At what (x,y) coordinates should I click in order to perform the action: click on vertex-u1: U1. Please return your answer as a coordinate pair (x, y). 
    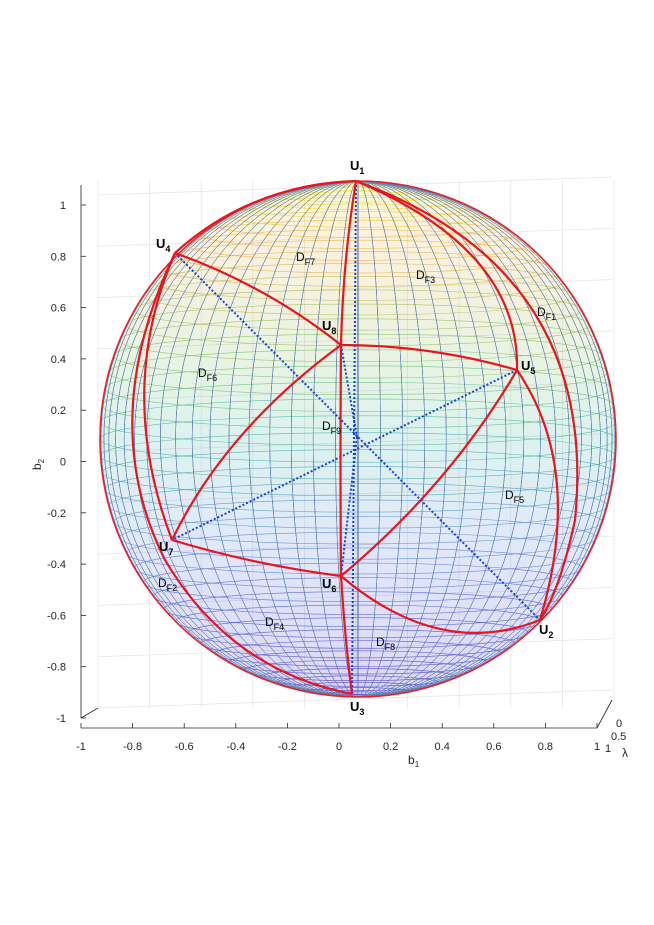
    Looking at the image, I should click on (357, 167).